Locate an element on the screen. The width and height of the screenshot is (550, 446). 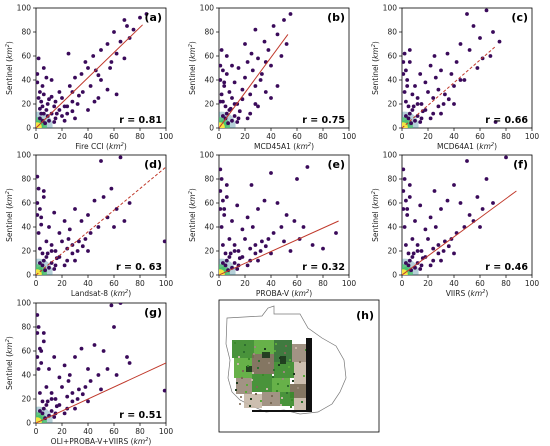
x-tick-label: 60 is located at coordinates (114, 136).